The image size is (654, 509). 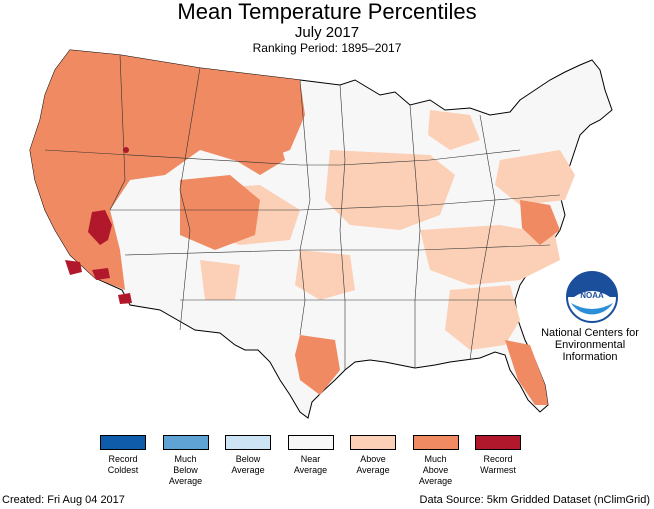 I want to click on legend-label: Above Average, so click(x=373, y=464).